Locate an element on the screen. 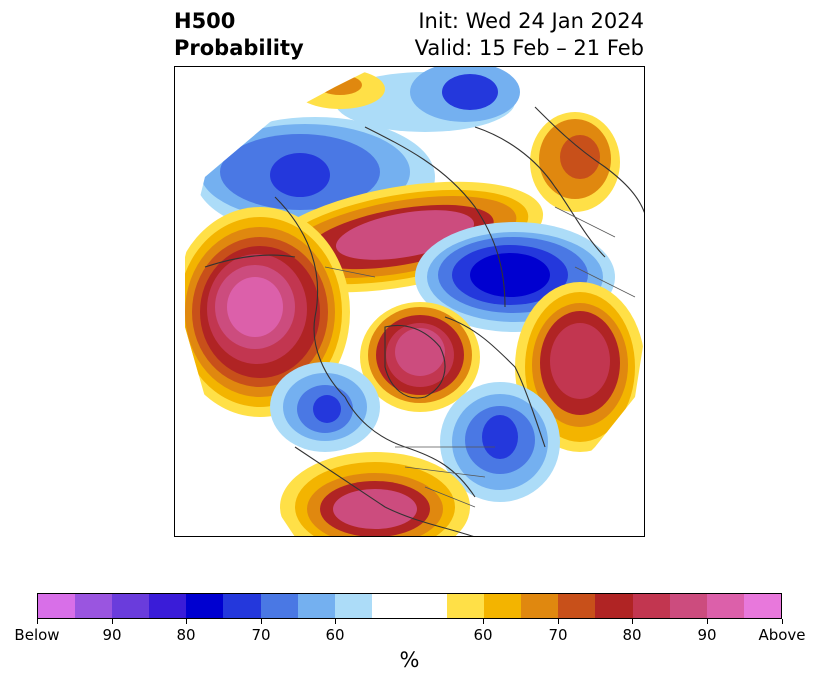 This screenshot has width=819, height=686. colorbar is located at coordinates (409, 606).